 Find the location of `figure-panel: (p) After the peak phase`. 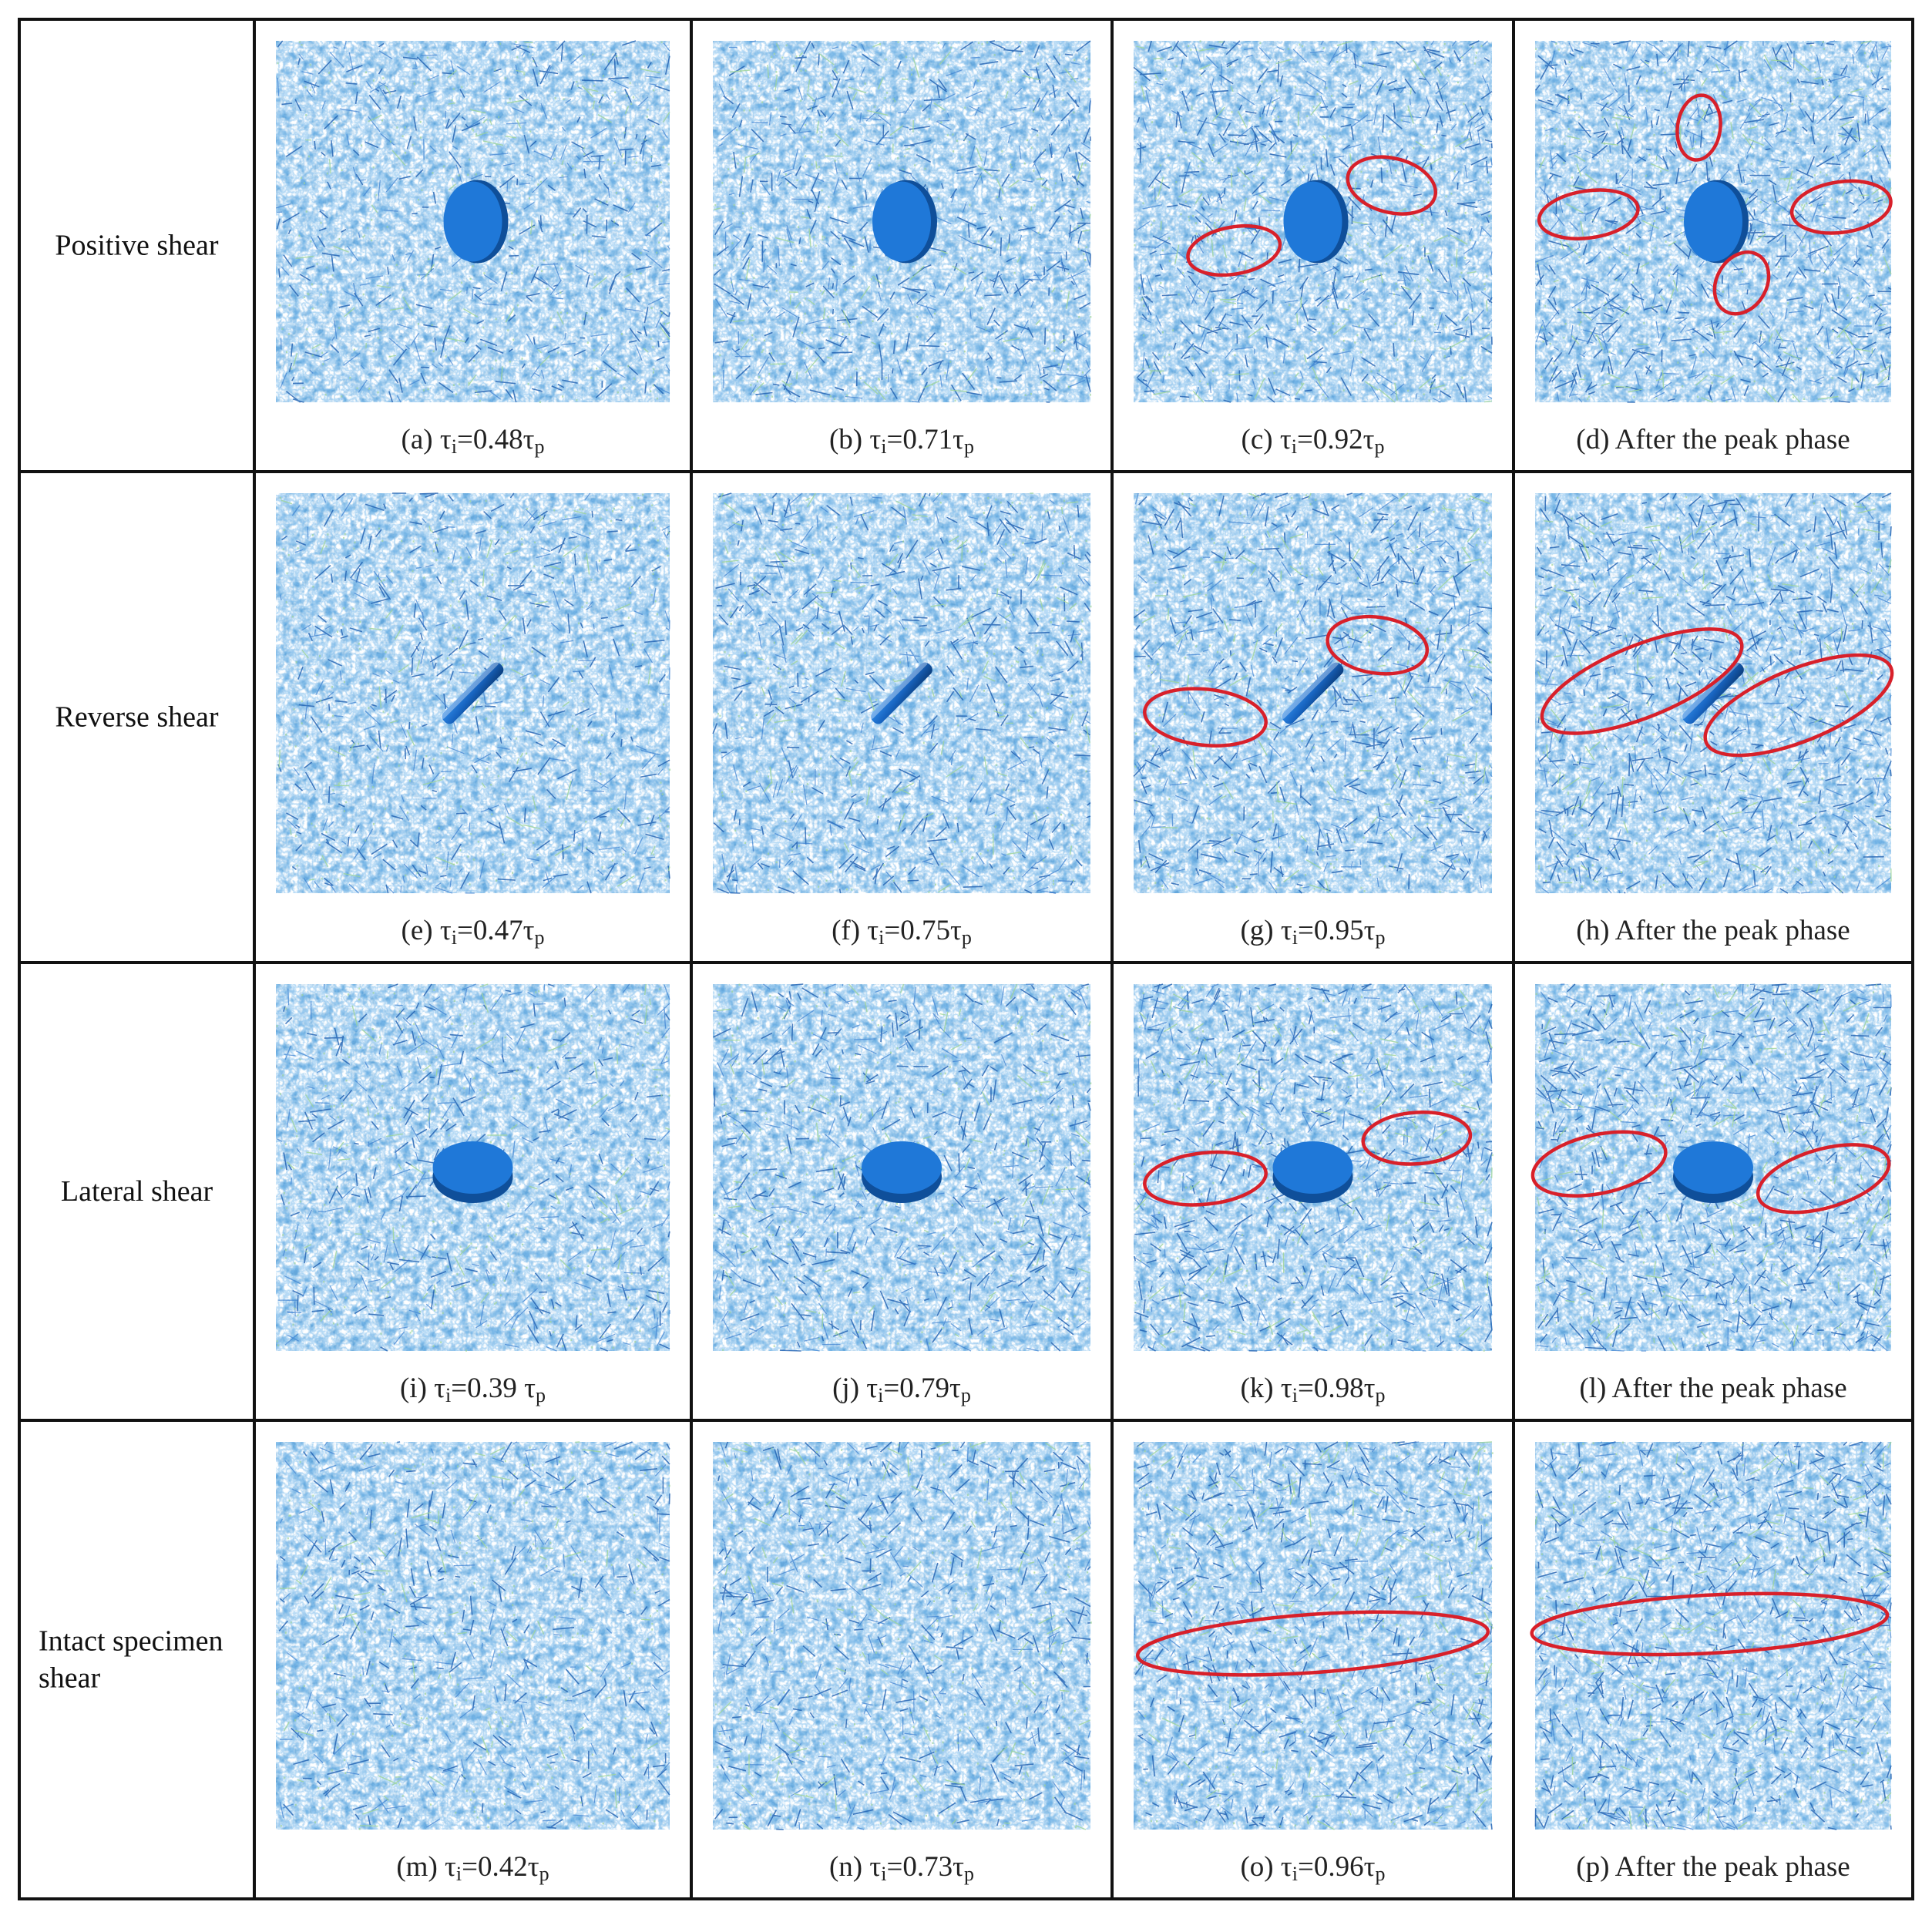

figure-panel: (p) After the peak phase is located at coordinates (1713, 1659).